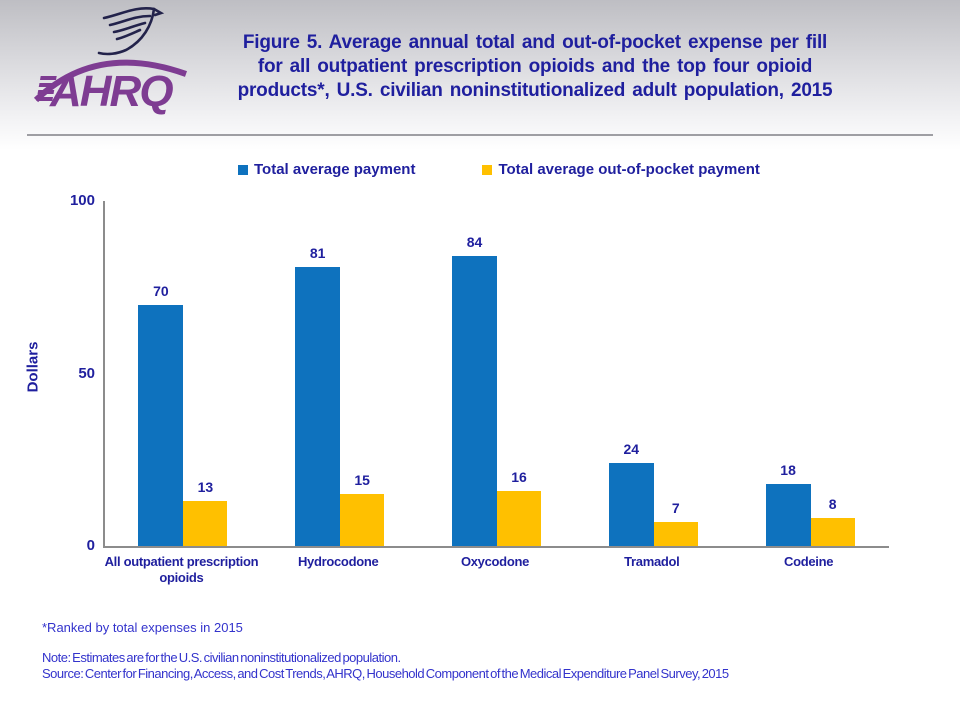 This screenshot has height=720, width=960. I want to click on legend-swatch-gold-icon, so click(487, 170).